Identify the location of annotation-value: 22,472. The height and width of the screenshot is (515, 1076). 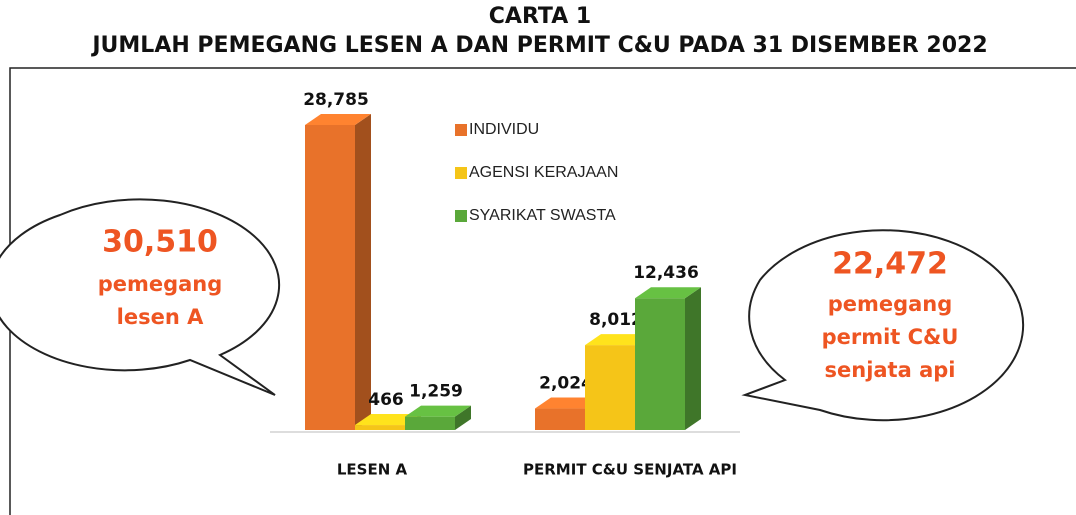
(890, 264).